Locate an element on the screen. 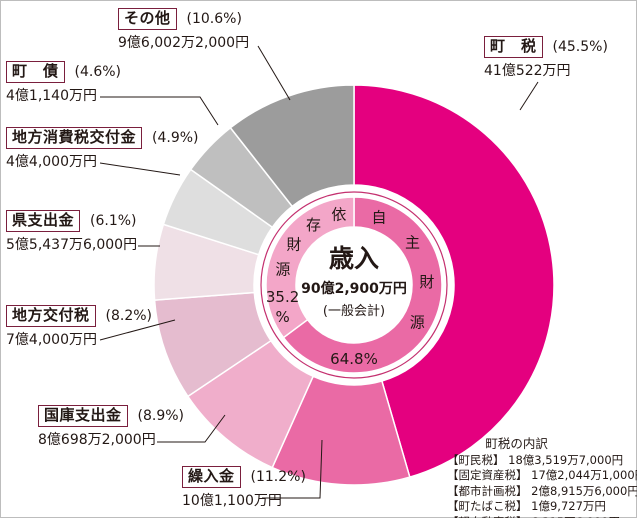 This screenshot has width=637, height=518. breakdown-item-name: 【固定資産税】 is located at coordinates (487, 475).